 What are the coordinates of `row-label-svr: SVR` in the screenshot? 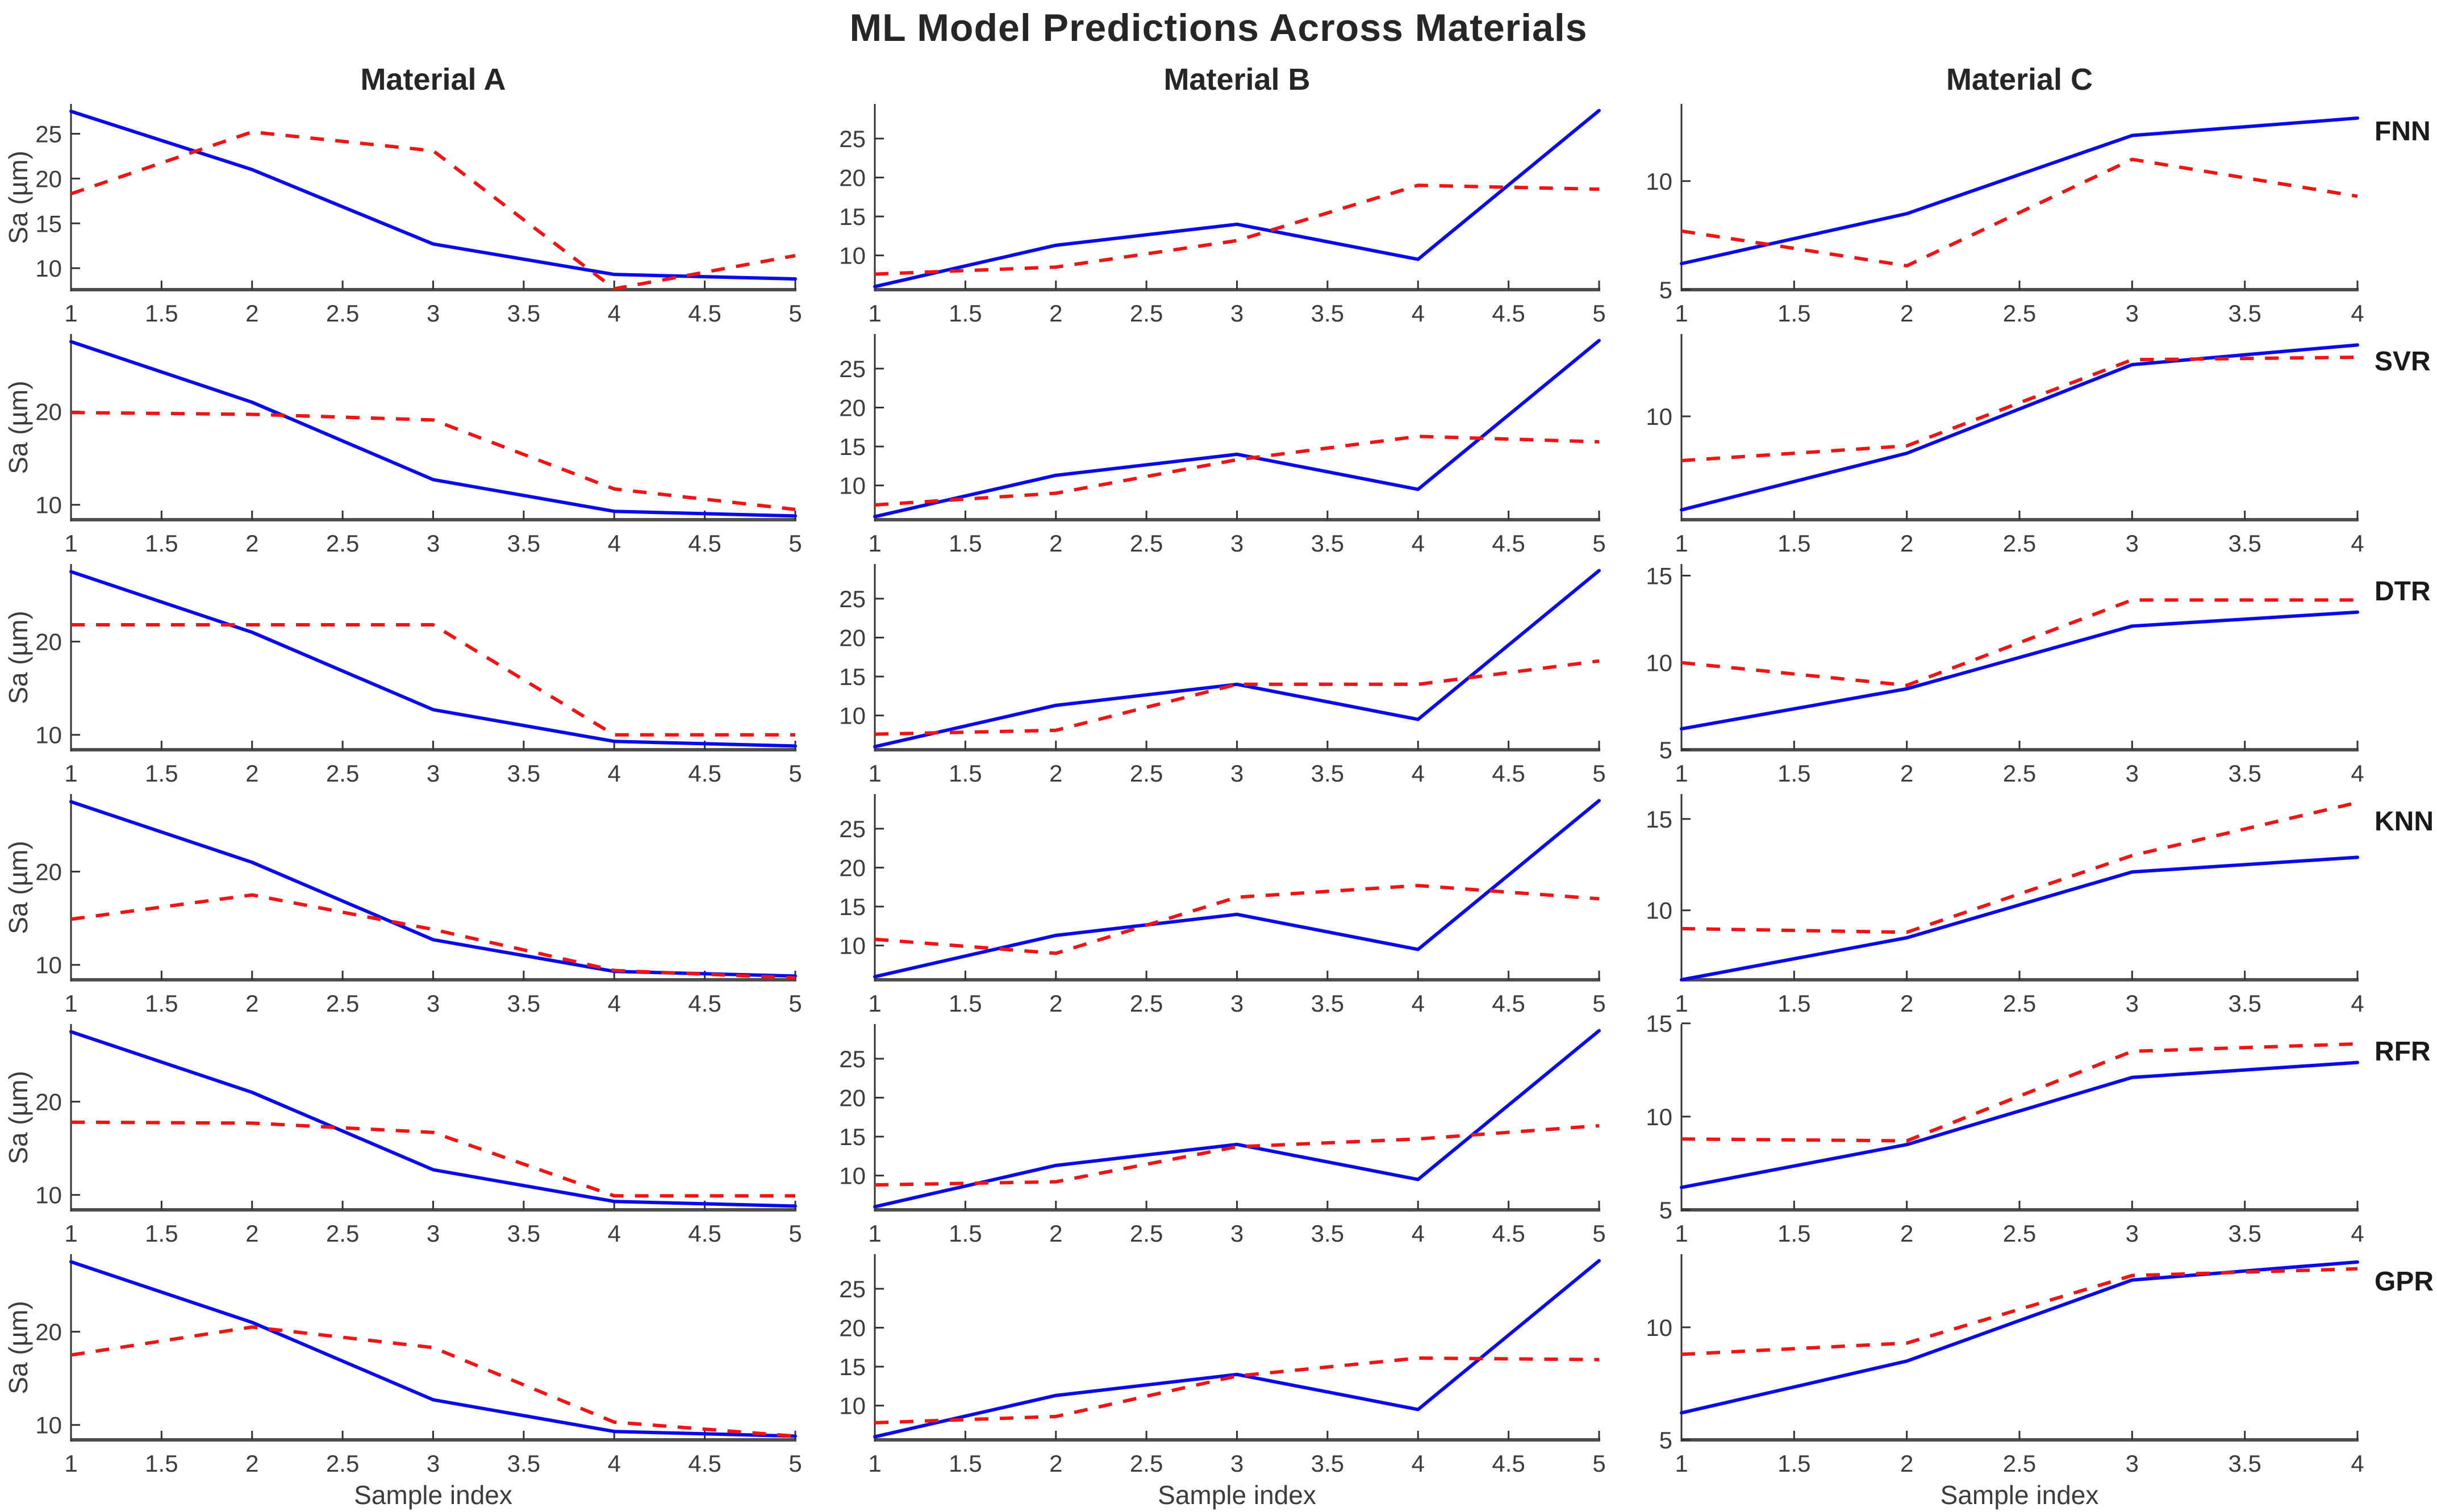 It's located at (2403, 361).